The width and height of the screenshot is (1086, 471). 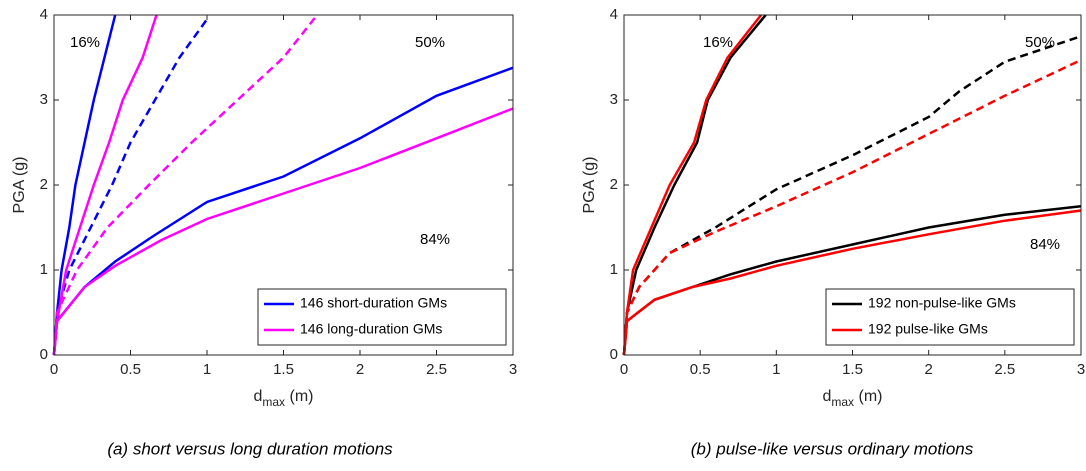 What do you see at coordinates (928, 329) in the screenshot?
I see `legend-label: 192 pulse-like GMs` at bounding box center [928, 329].